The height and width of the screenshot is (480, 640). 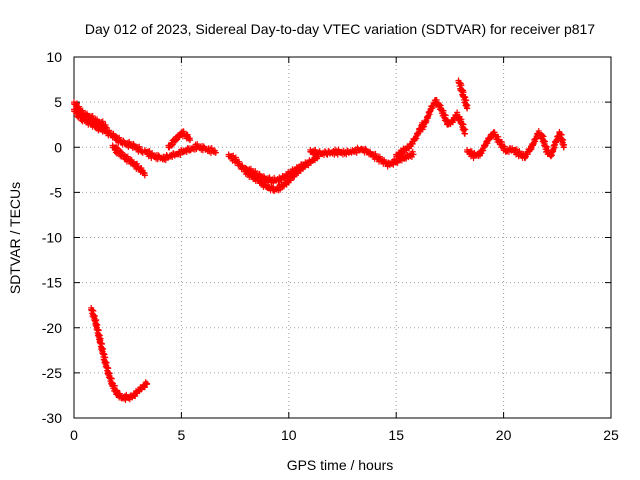 What do you see at coordinates (289, 435) in the screenshot?
I see `x-tick-label: 10` at bounding box center [289, 435].